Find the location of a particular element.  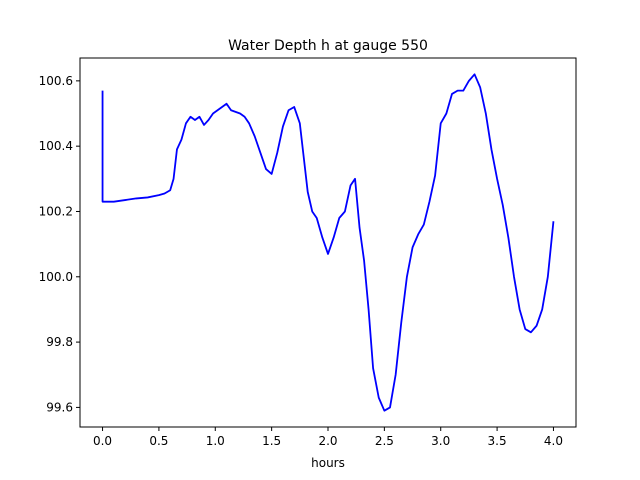

x-tick-label: 0.5 is located at coordinates (158, 441).